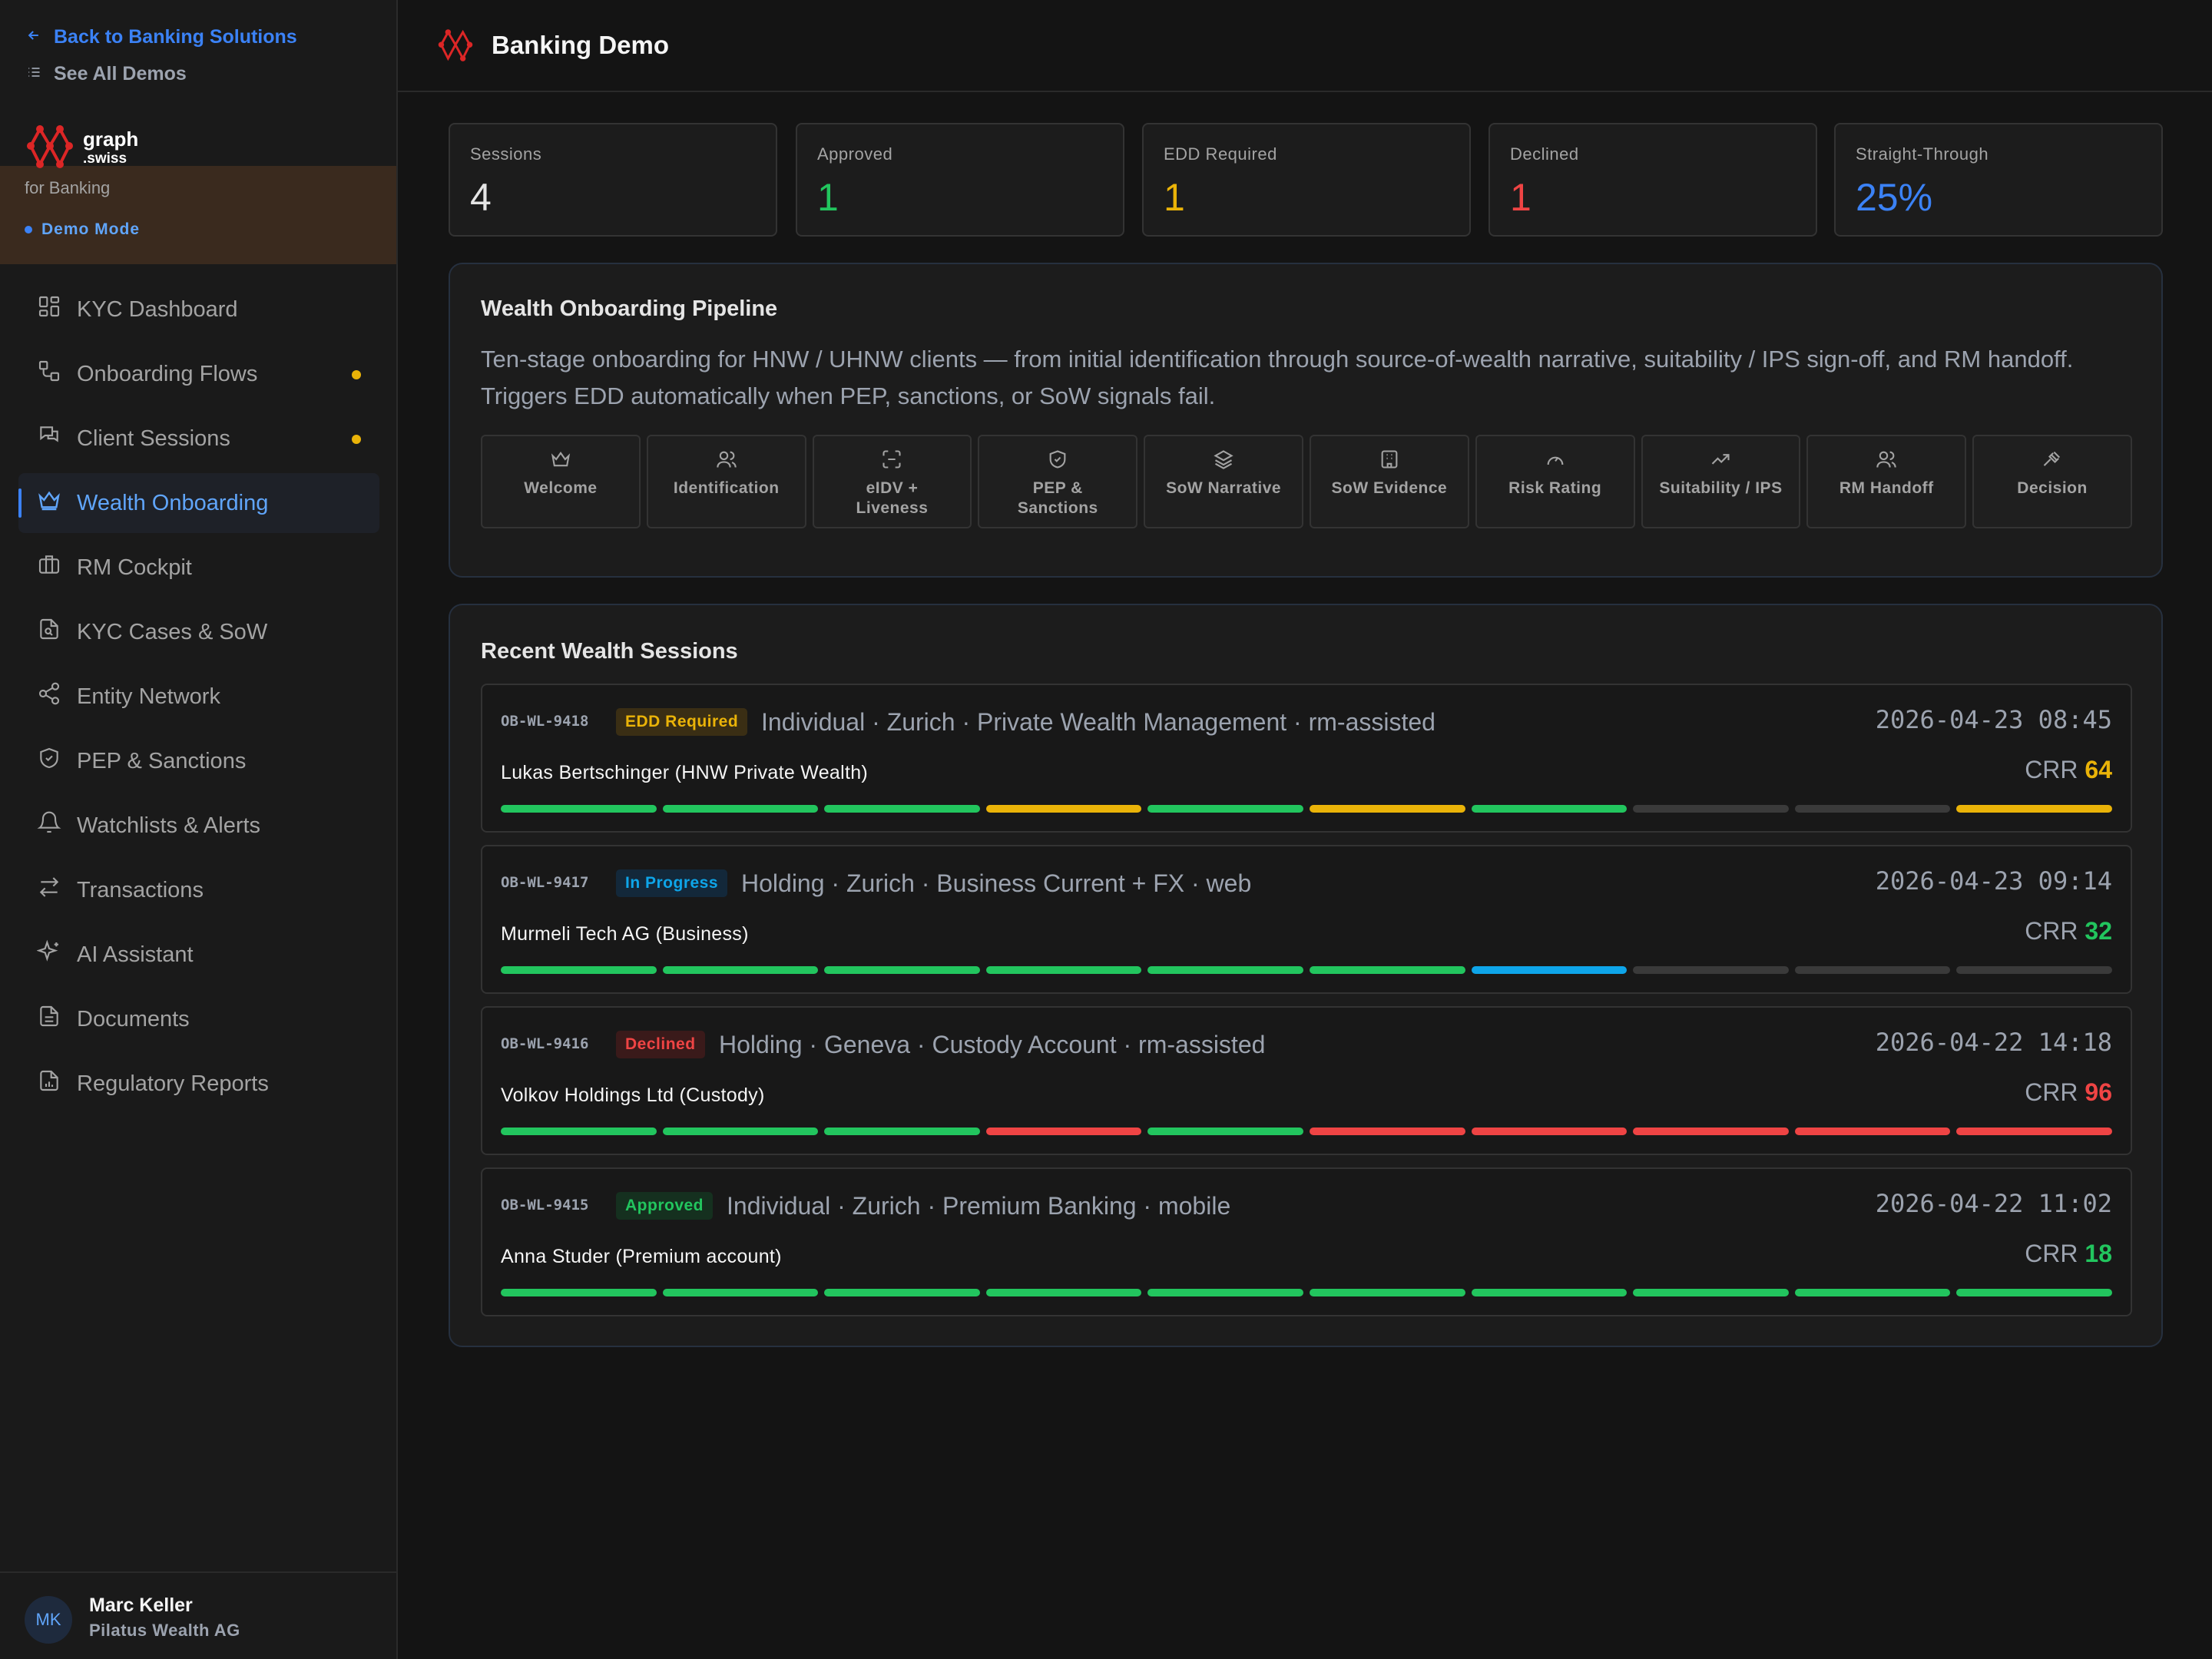  Describe the element at coordinates (49, 309) in the screenshot. I see `dashboard-icon` at that location.